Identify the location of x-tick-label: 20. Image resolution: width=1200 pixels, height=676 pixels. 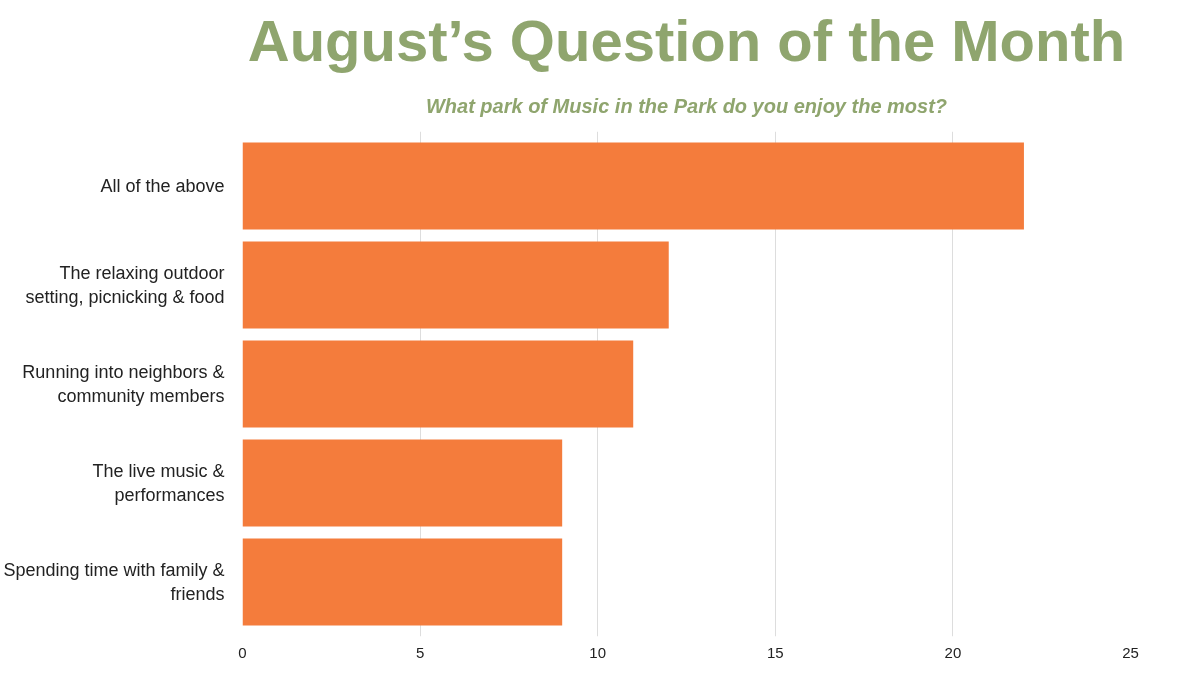
(953, 652).